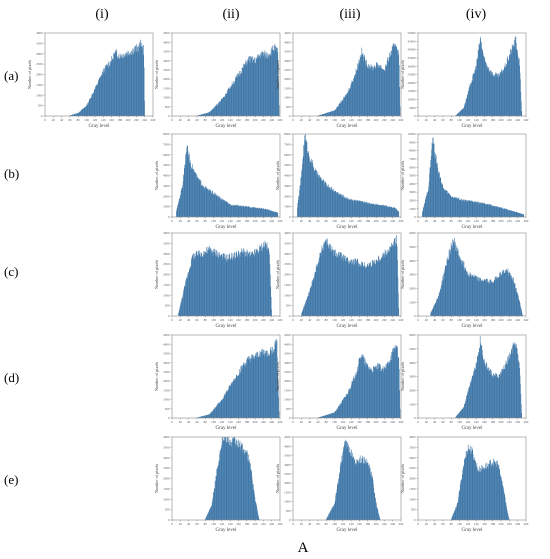  I want to click on x-tick-label: 0, so click(172, 120).